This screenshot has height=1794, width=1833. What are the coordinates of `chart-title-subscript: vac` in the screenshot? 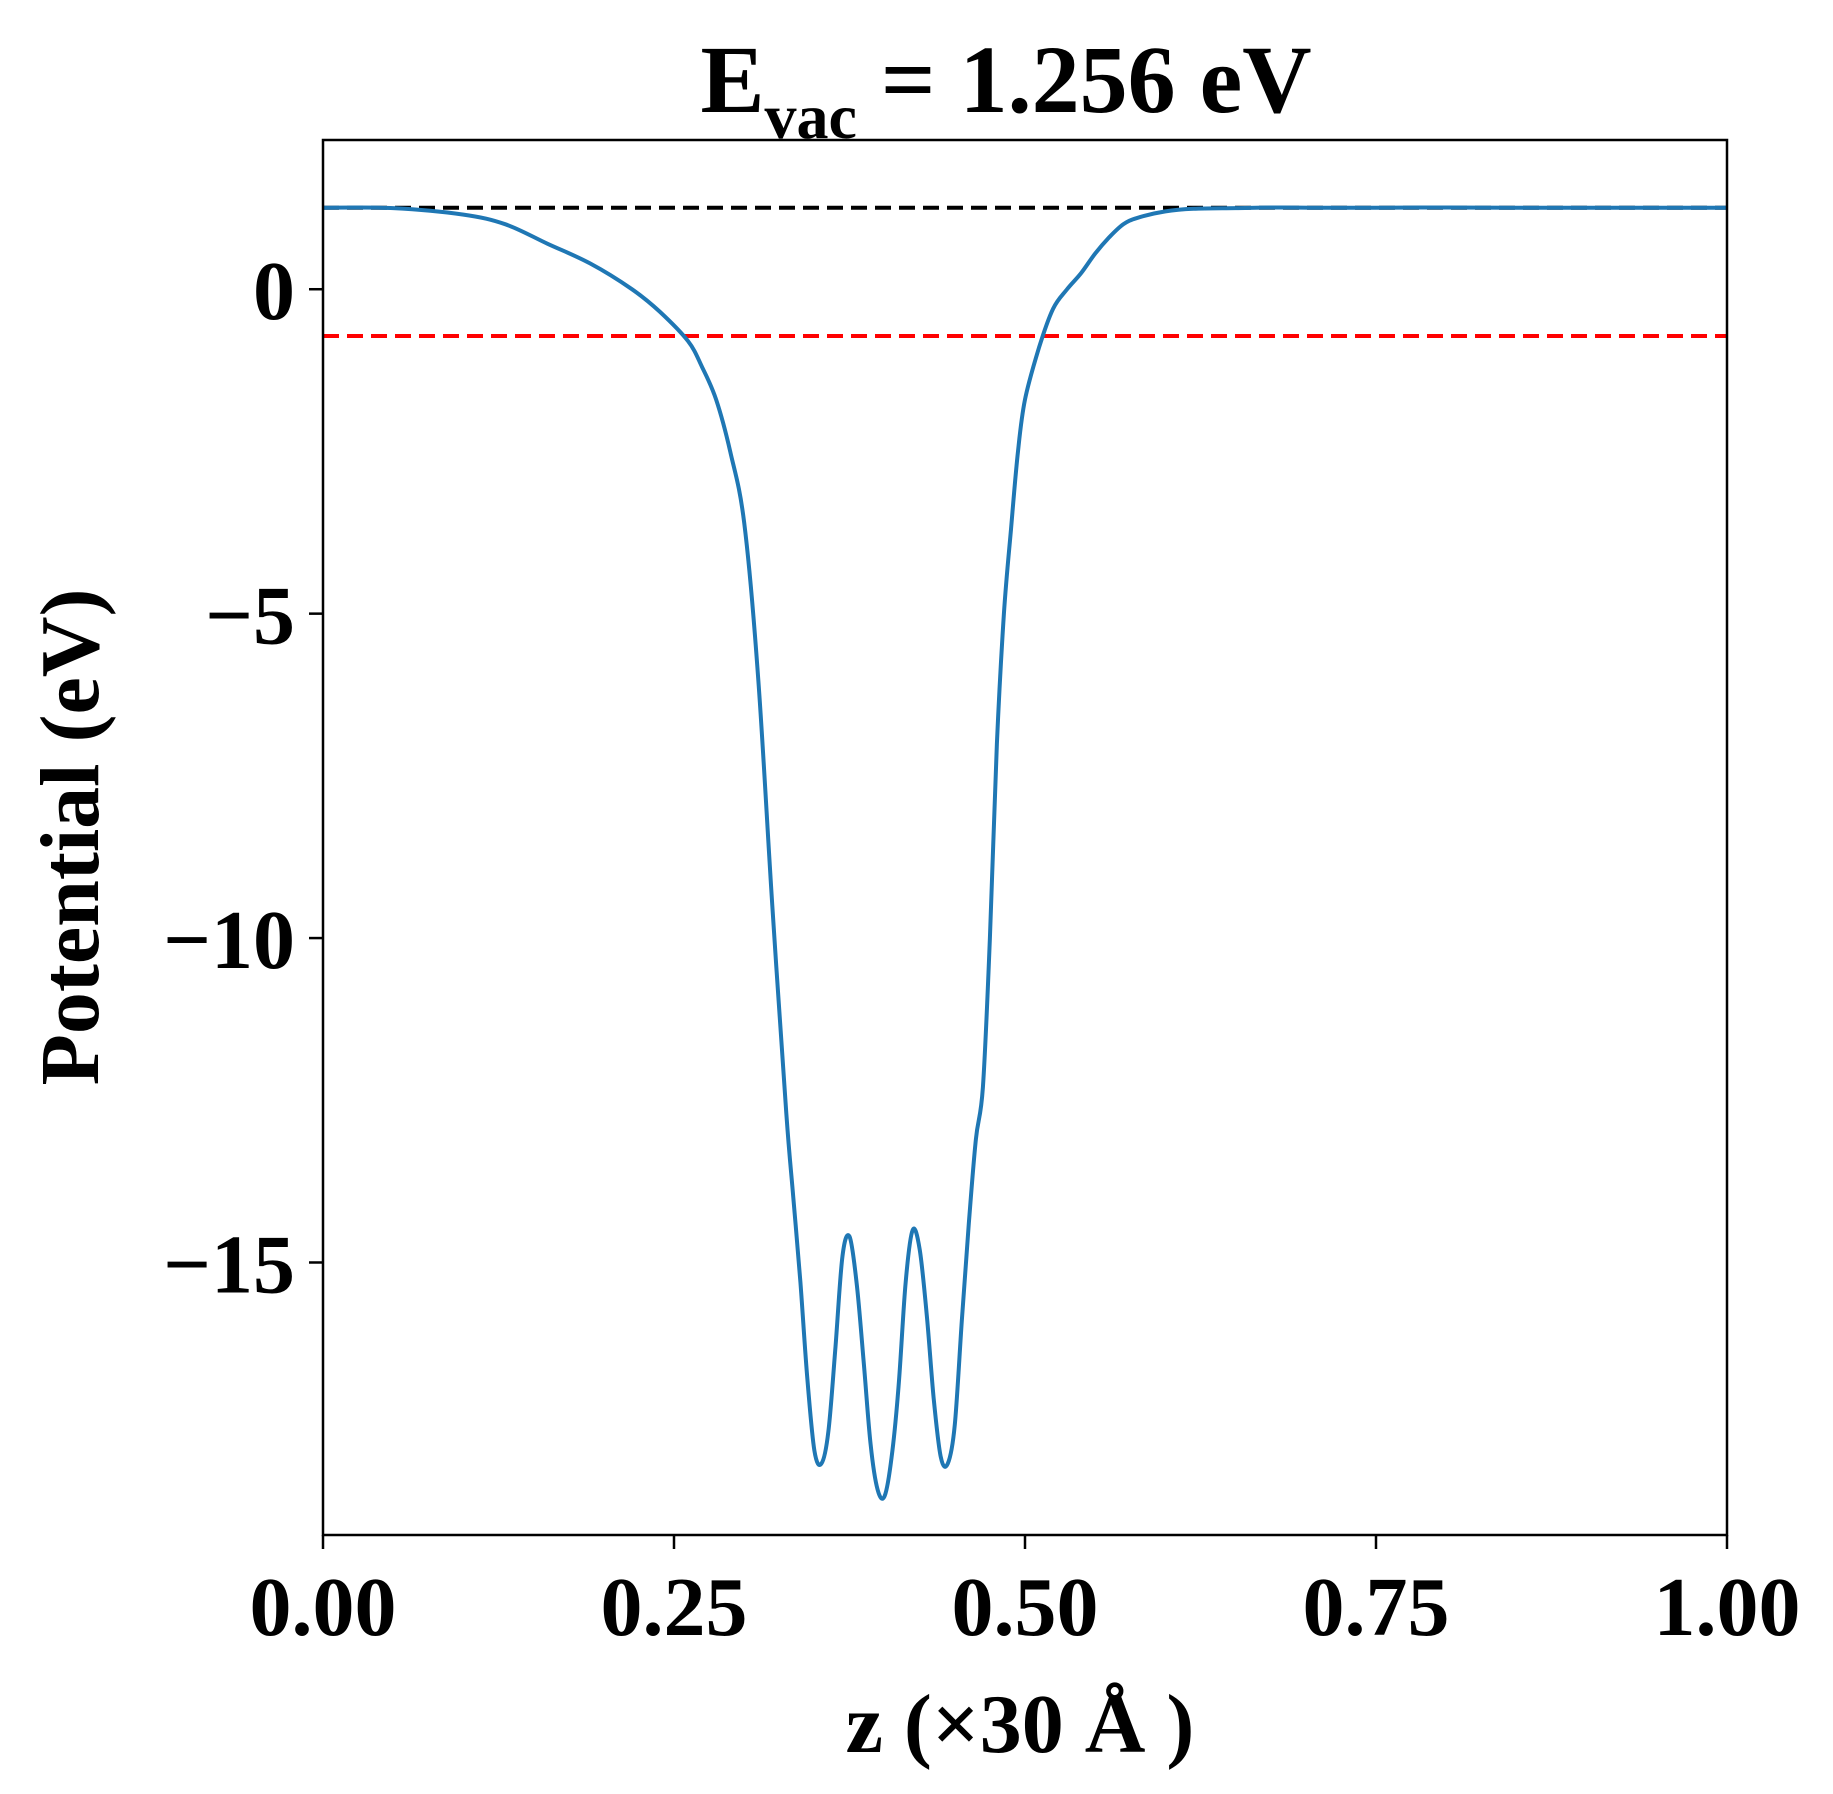 It's located at (810, 116).